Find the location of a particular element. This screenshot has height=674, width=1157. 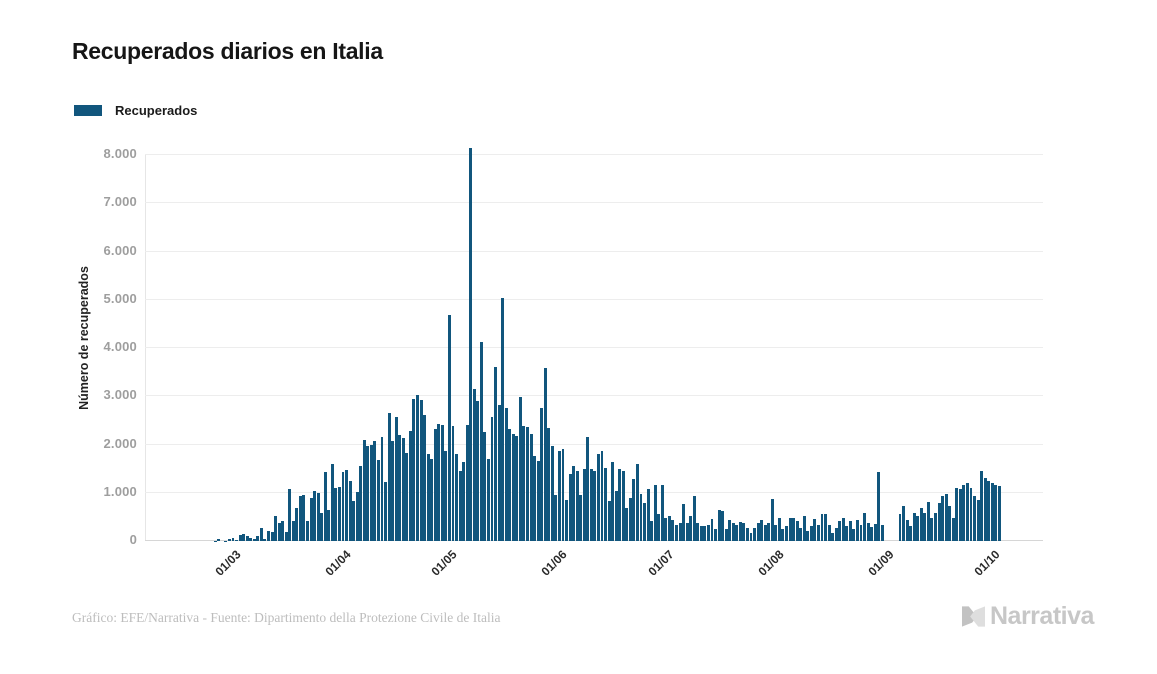

legend-swatch is located at coordinates (88, 110).